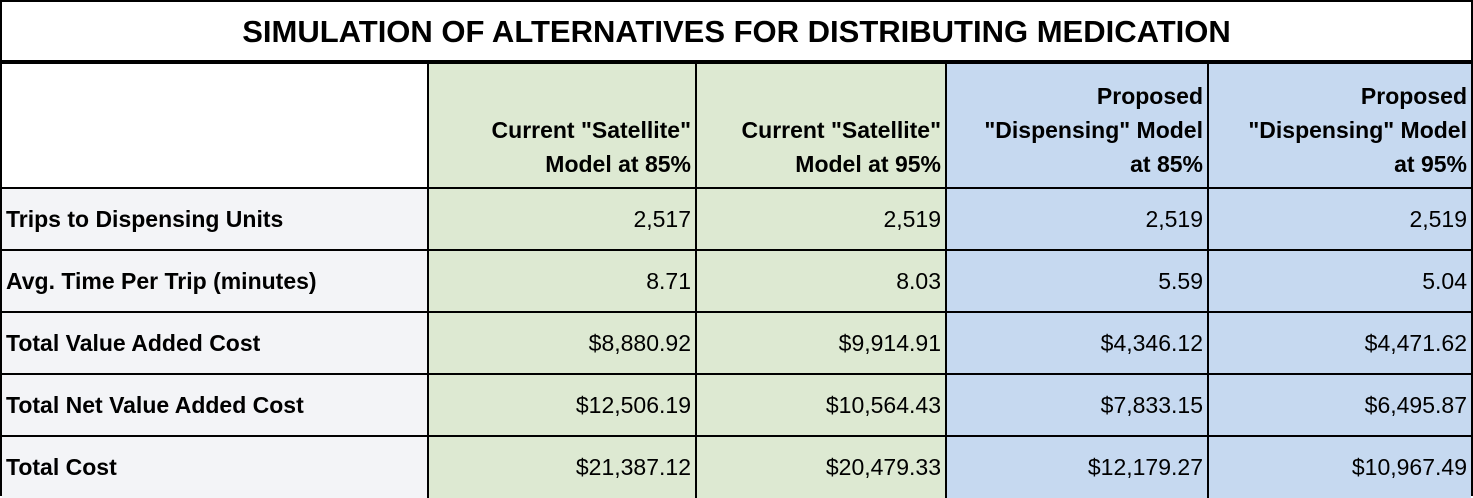 This screenshot has width=1473, height=498. I want to click on table-cell: $21,387.12, so click(562, 466).